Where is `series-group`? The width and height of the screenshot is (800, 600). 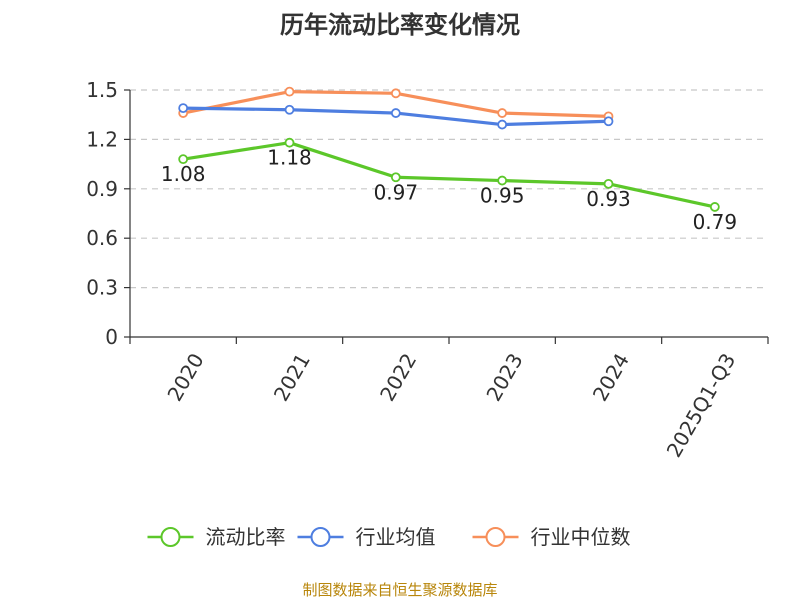 series-group is located at coordinates (449, 149).